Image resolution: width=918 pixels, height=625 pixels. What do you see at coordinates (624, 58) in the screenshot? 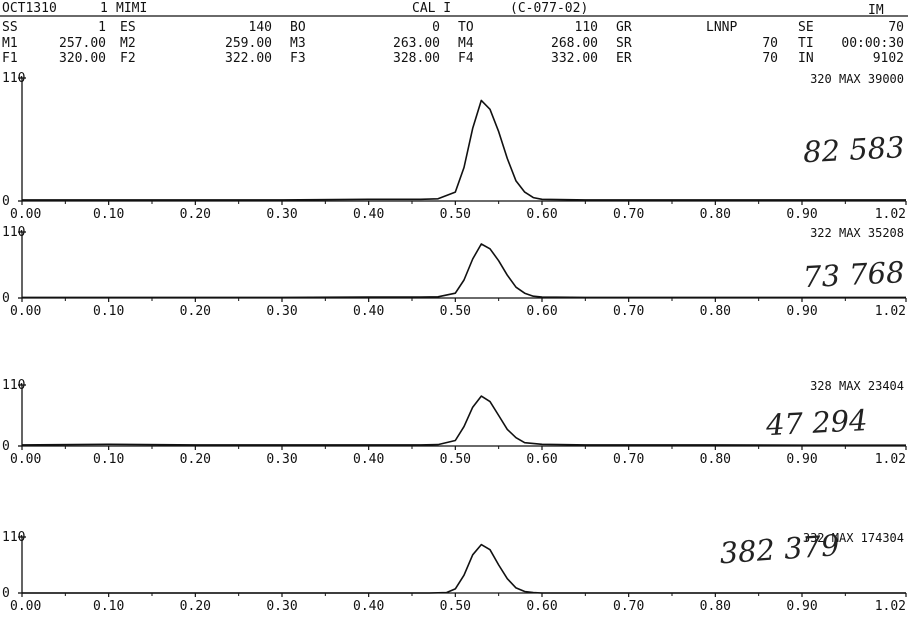
I see `er-label: ER` at bounding box center [624, 58].